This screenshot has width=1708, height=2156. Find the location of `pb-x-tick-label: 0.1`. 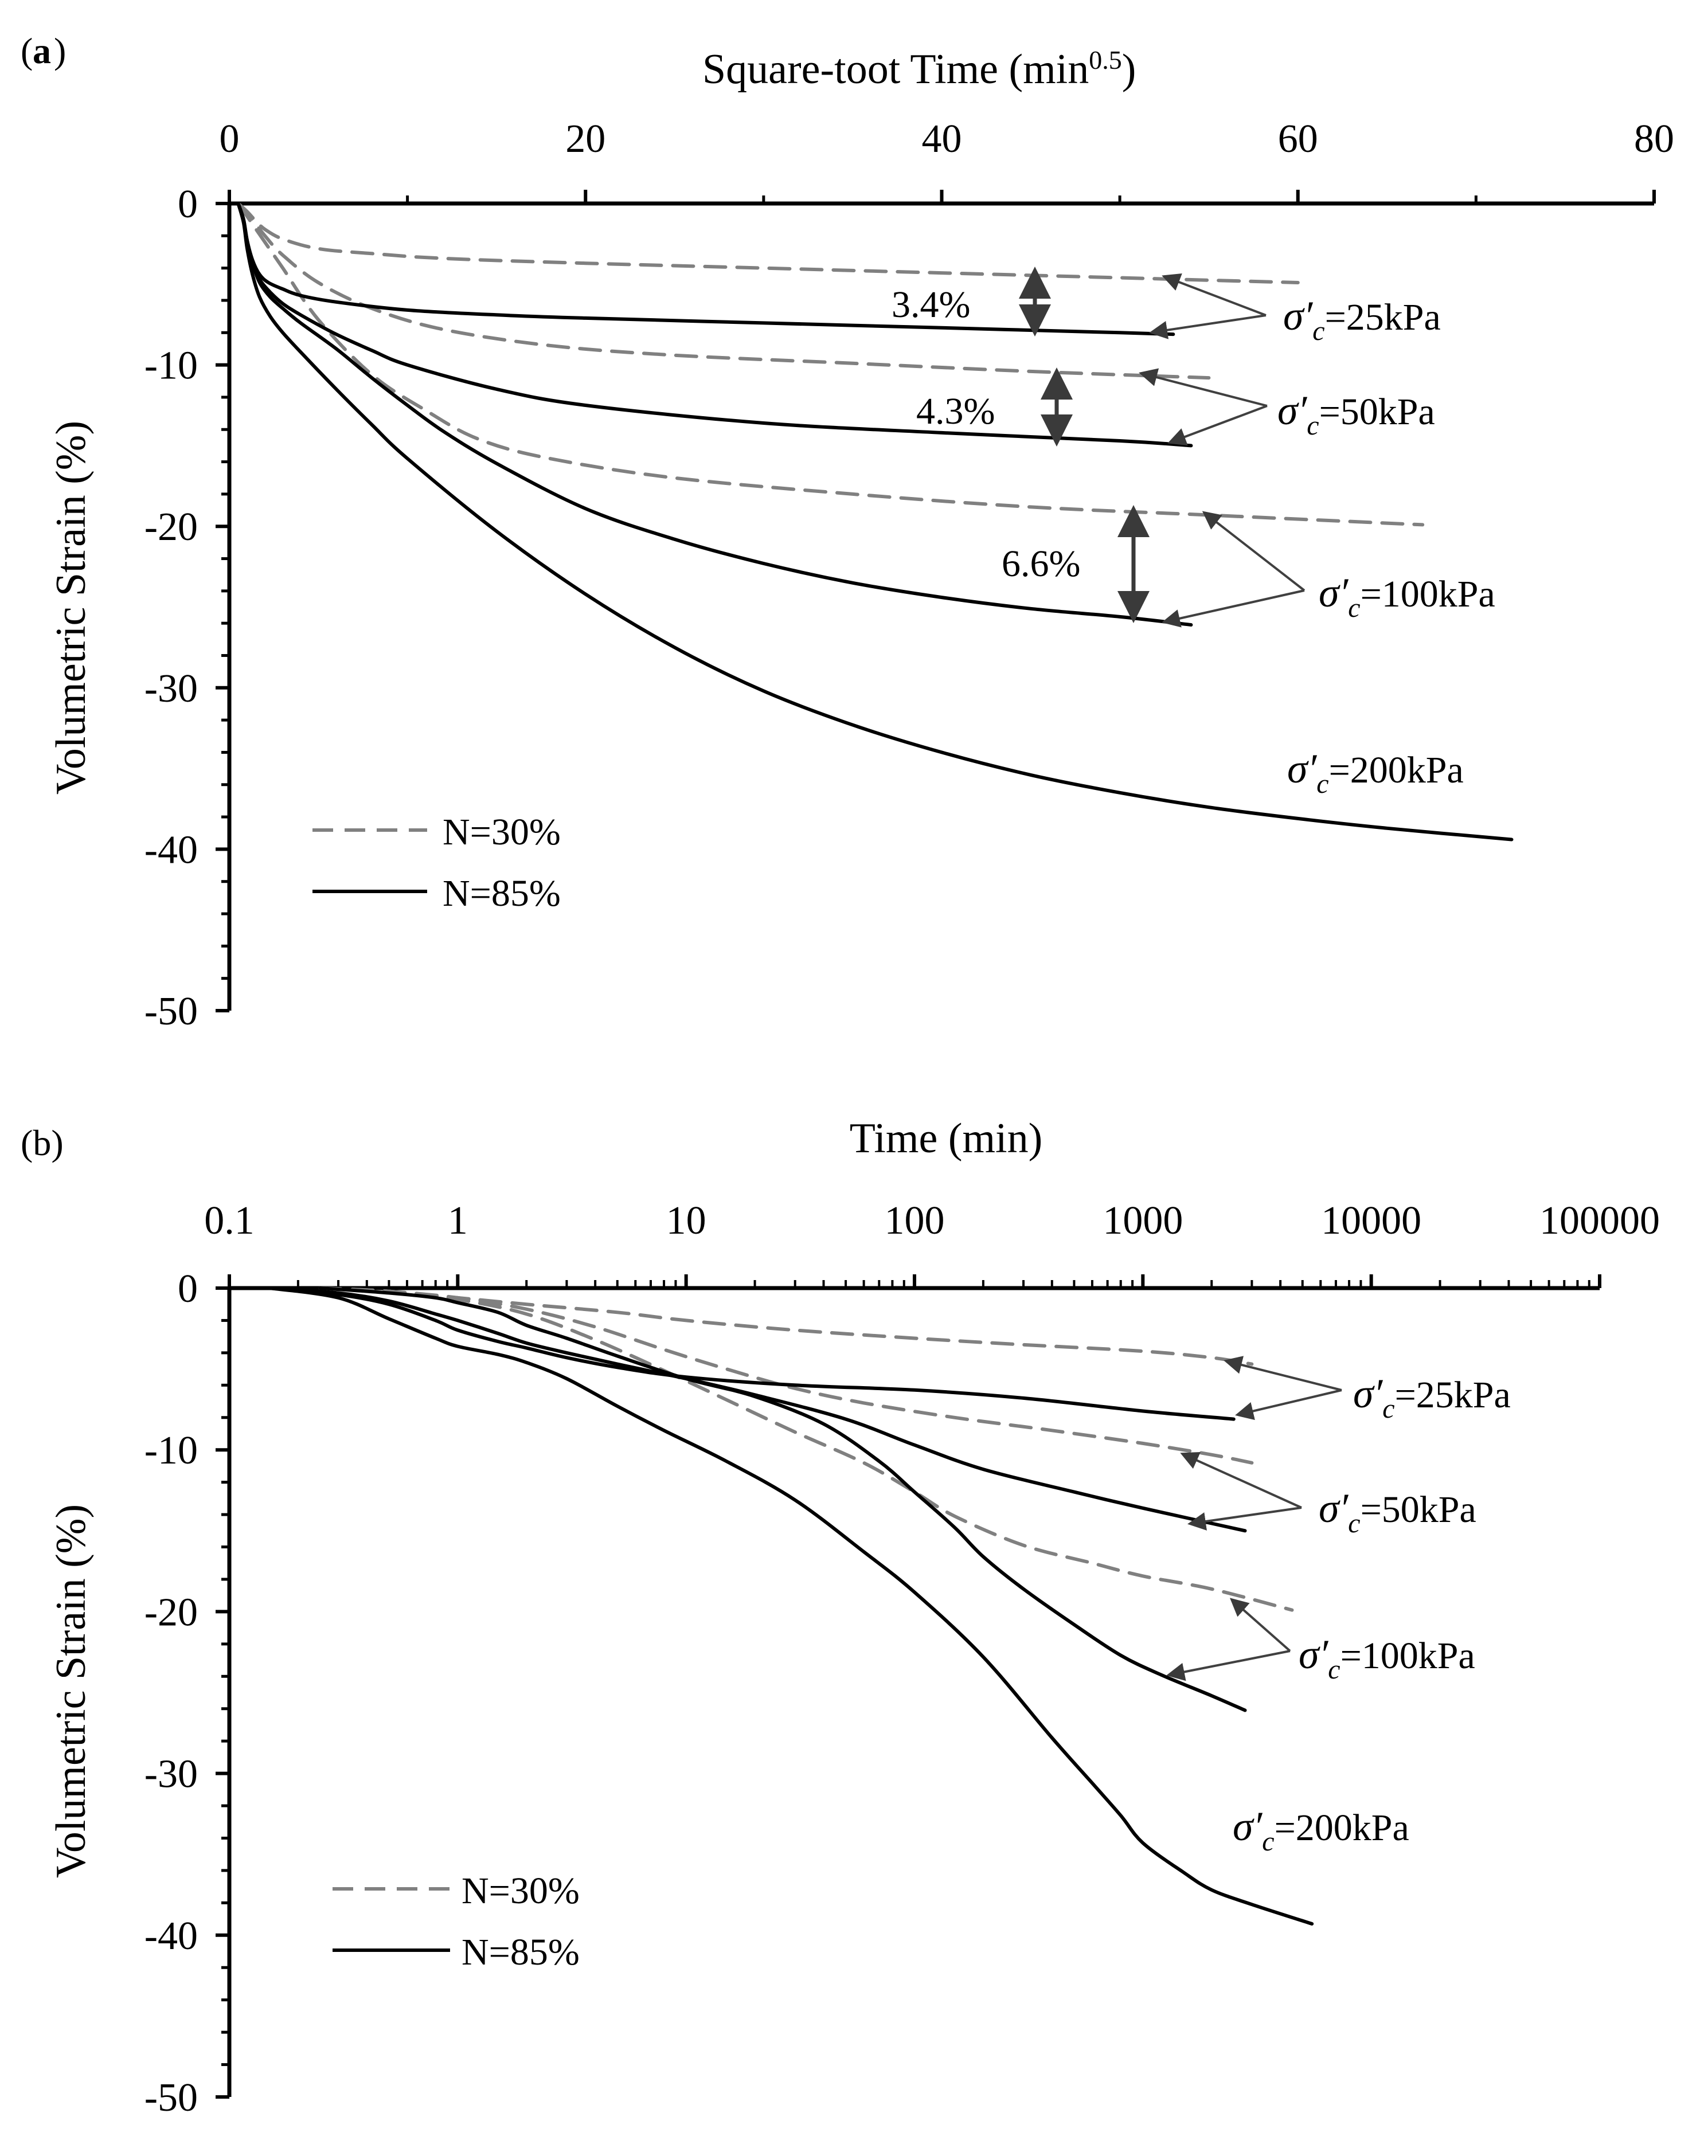

pb-x-tick-label: 0.1 is located at coordinates (229, 1221).